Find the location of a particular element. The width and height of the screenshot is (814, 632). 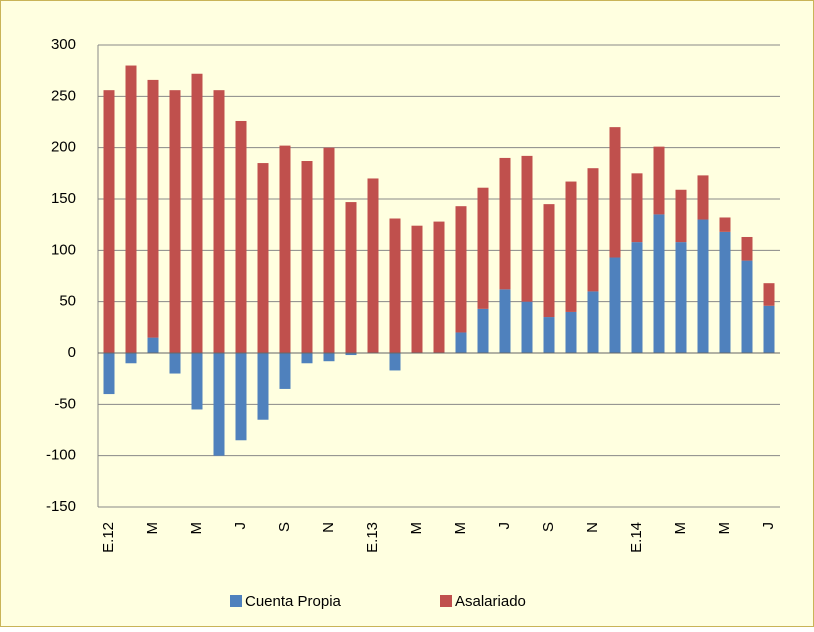

y-tick-label: -100 is located at coordinates (61, 455).